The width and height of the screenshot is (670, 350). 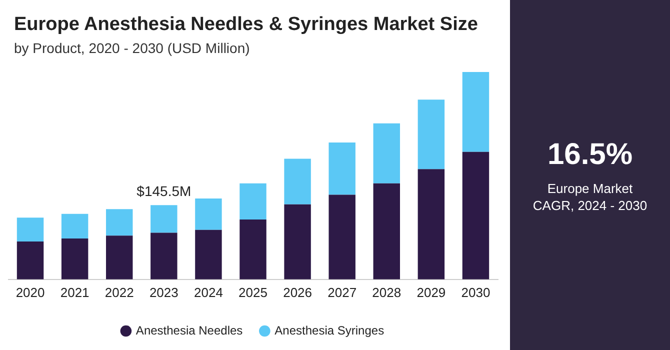 I want to click on x-tick-label: 2022, so click(x=119, y=292).